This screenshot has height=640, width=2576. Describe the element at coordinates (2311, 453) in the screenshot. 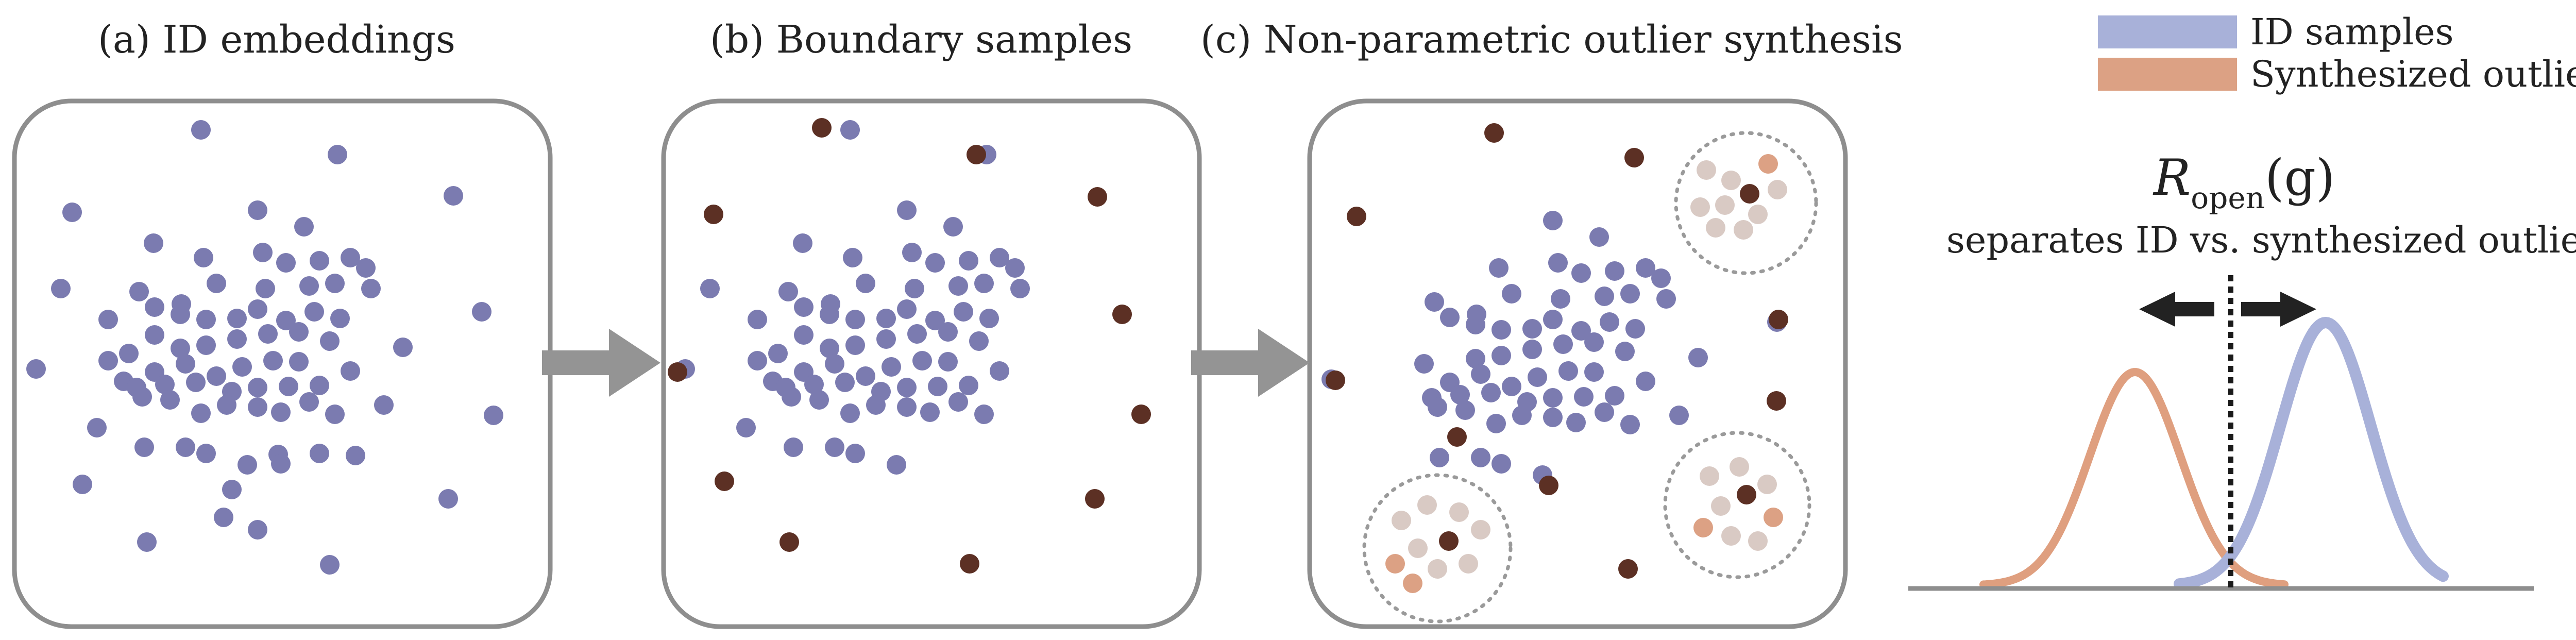

I see `id-distribution-curve` at that location.